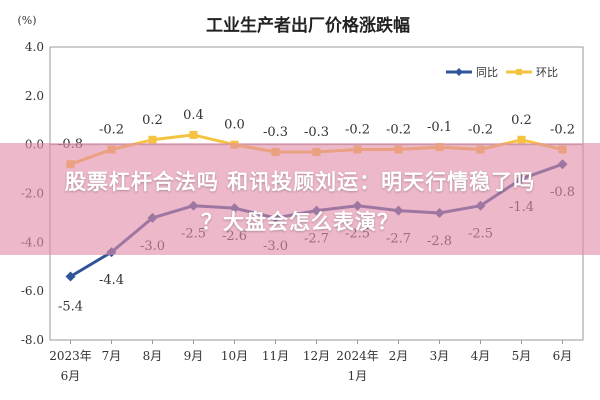 The image size is (600, 400). What do you see at coordinates (26, 20) in the screenshot?
I see `y-unit-label: (%)` at bounding box center [26, 20].